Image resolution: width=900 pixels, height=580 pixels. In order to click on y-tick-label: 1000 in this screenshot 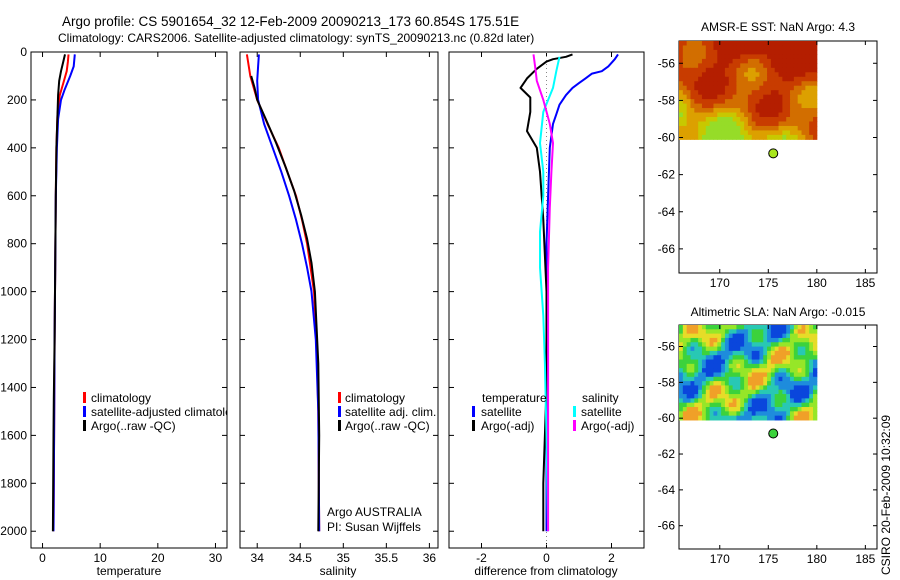, I will do `click(13, 292)`.